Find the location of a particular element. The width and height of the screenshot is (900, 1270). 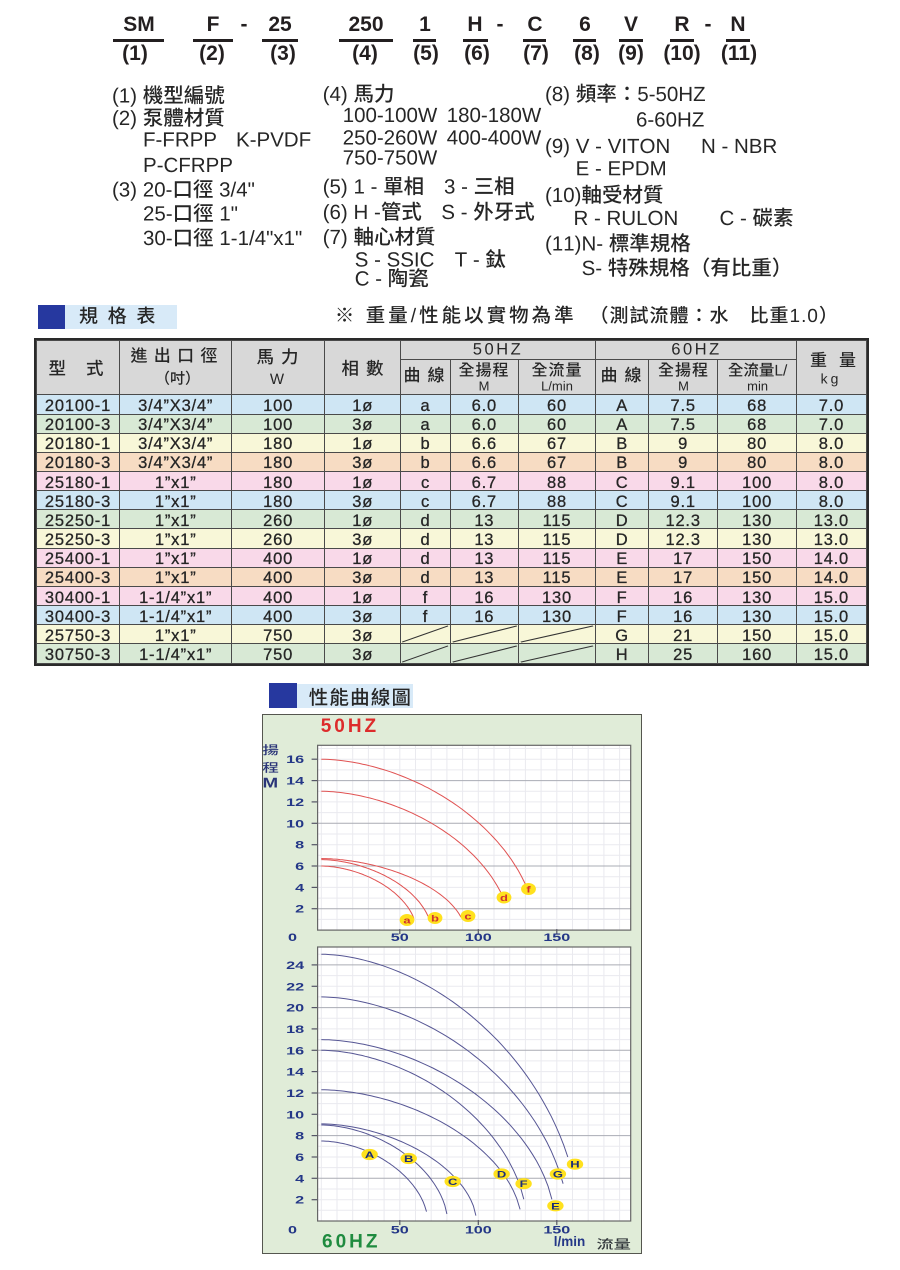

svg-text: A is located at coordinates (368, 1155).